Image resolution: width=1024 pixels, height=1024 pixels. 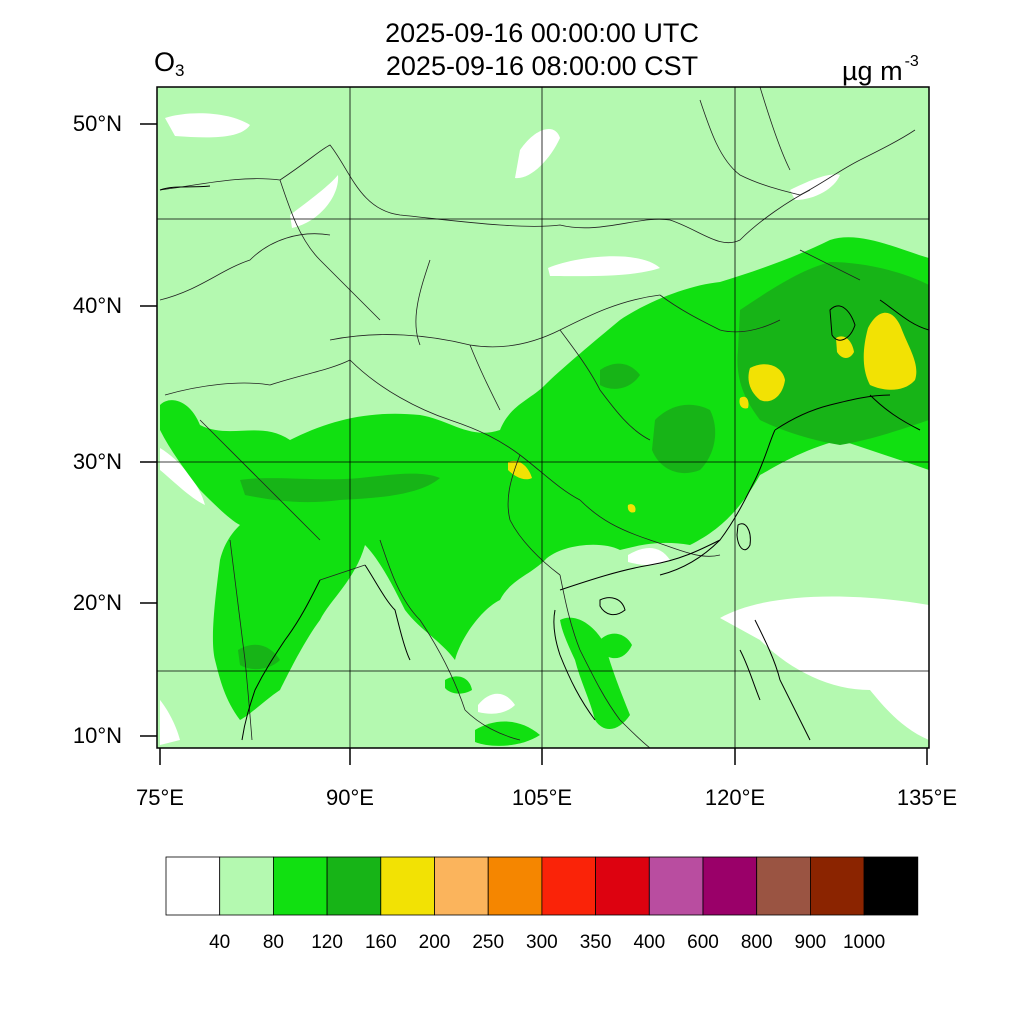 What do you see at coordinates (542, 66) in the screenshot?
I see `title-cst: 2025-09-16 08:00:00 CST` at bounding box center [542, 66].